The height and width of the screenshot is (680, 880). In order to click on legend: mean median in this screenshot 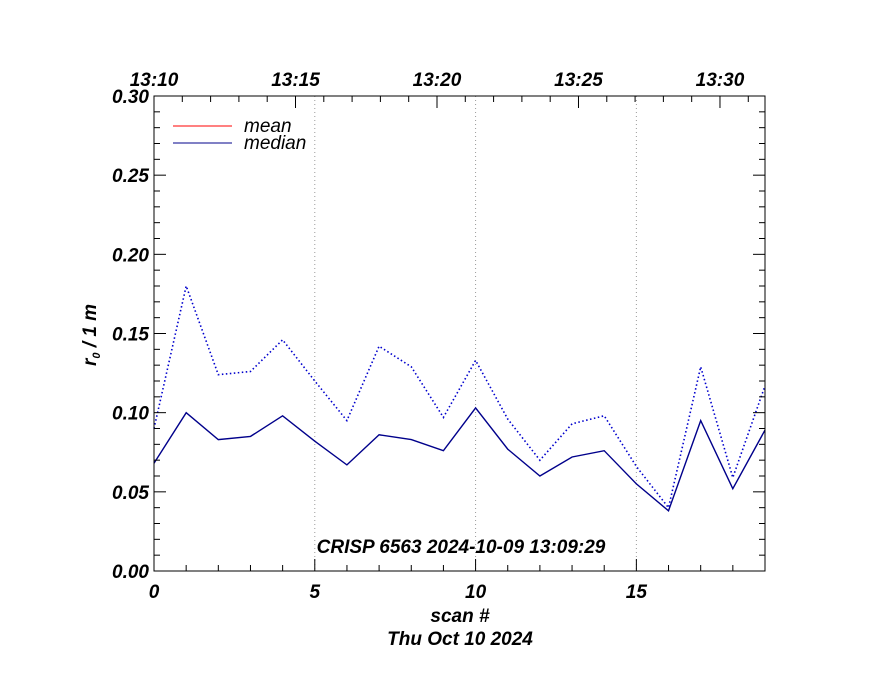, I will do `click(239, 135)`.